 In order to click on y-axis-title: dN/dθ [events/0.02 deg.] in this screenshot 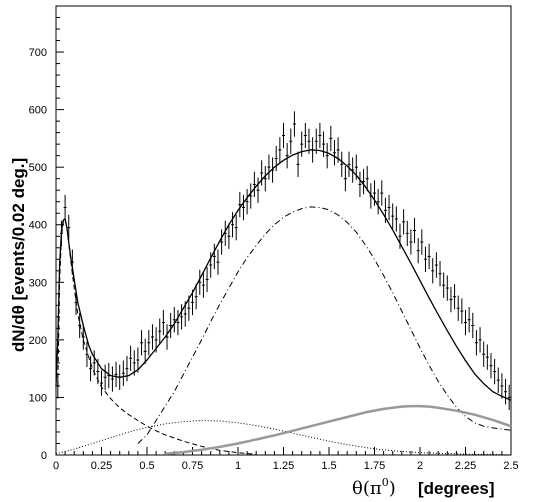, I will do `click(18, 255)`.